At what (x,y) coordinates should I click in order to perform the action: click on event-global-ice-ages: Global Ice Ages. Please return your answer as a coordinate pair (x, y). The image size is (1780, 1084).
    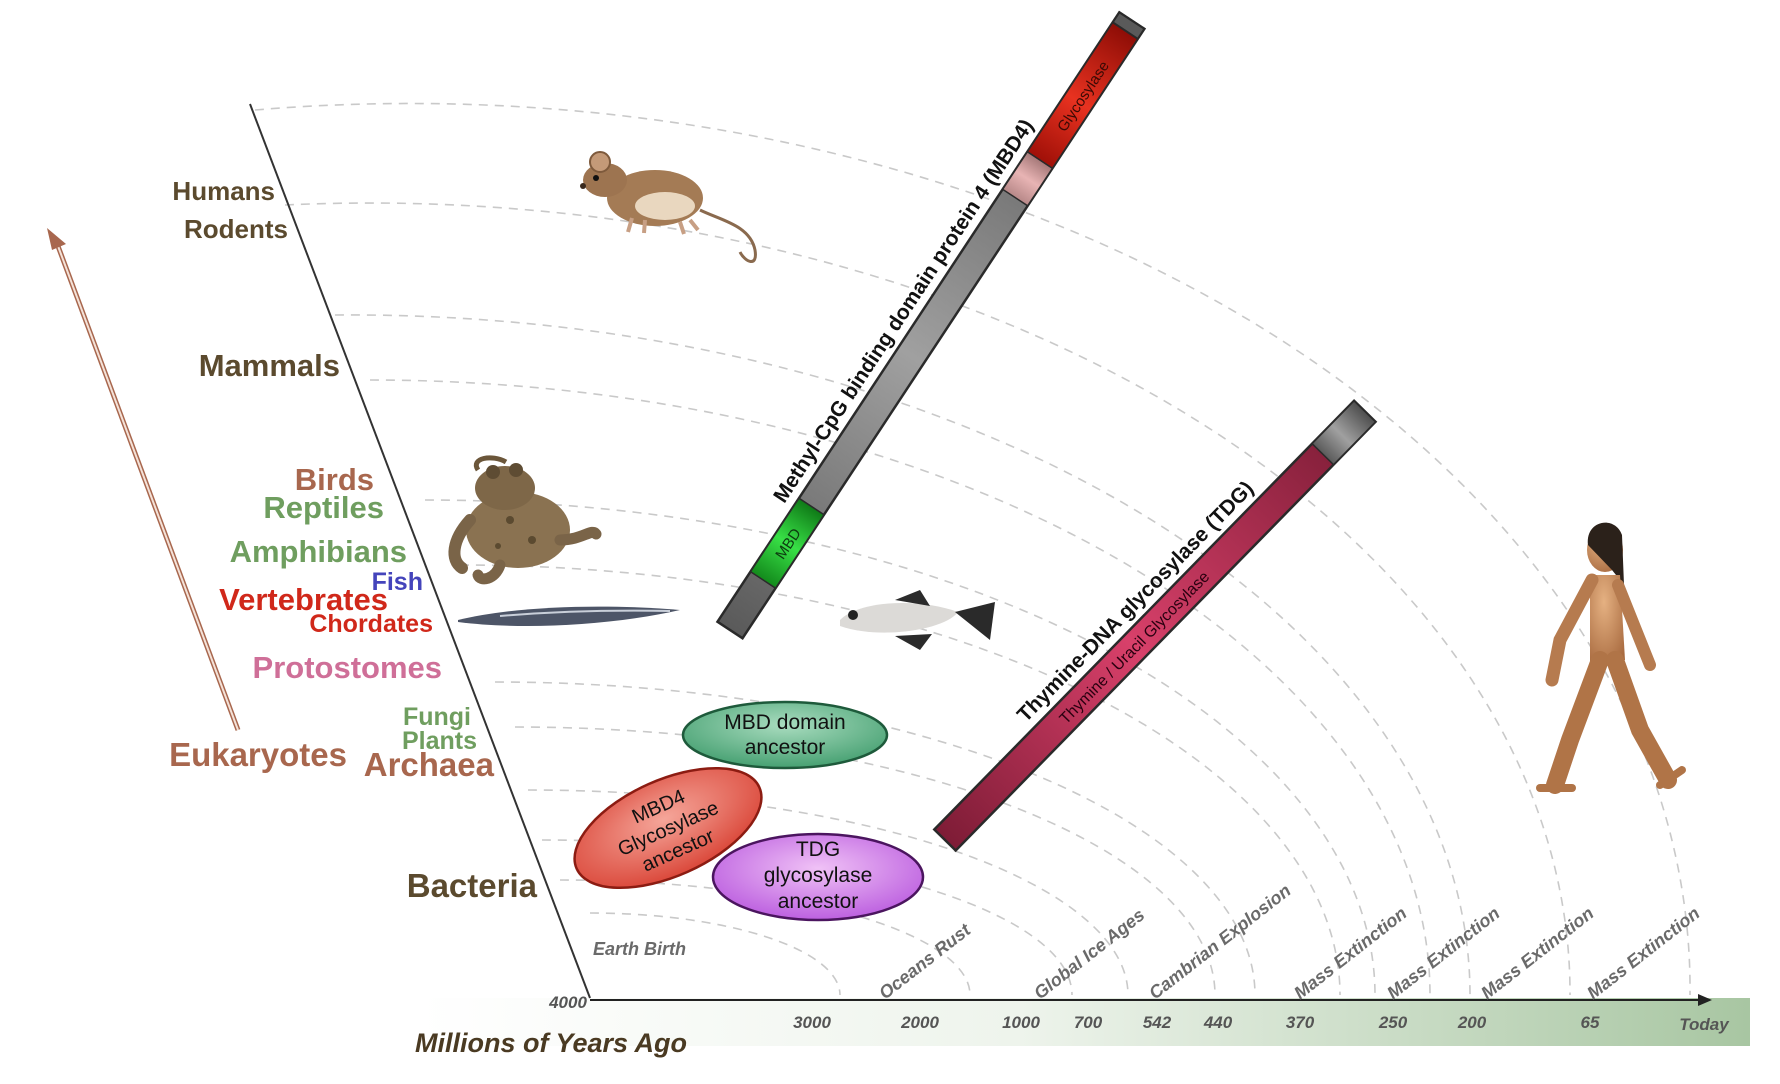
    Looking at the image, I should click on (1089, 954).